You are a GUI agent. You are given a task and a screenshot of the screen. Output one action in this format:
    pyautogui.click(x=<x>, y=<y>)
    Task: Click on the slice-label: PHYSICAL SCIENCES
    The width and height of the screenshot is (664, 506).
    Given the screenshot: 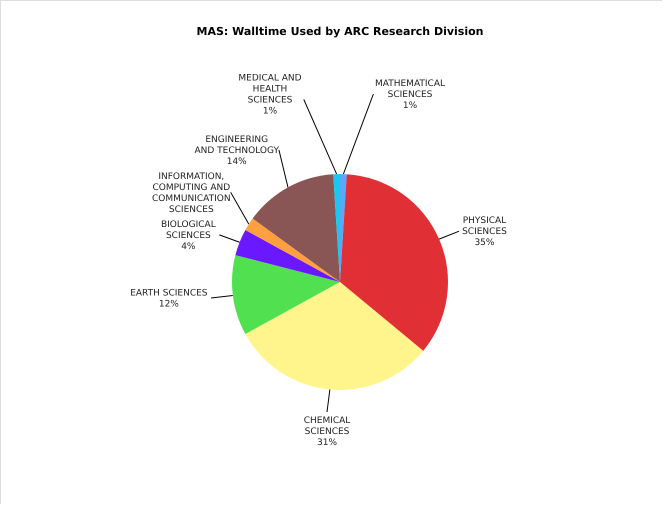 What is the action you would take?
    pyautogui.click(x=485, y=227)
    